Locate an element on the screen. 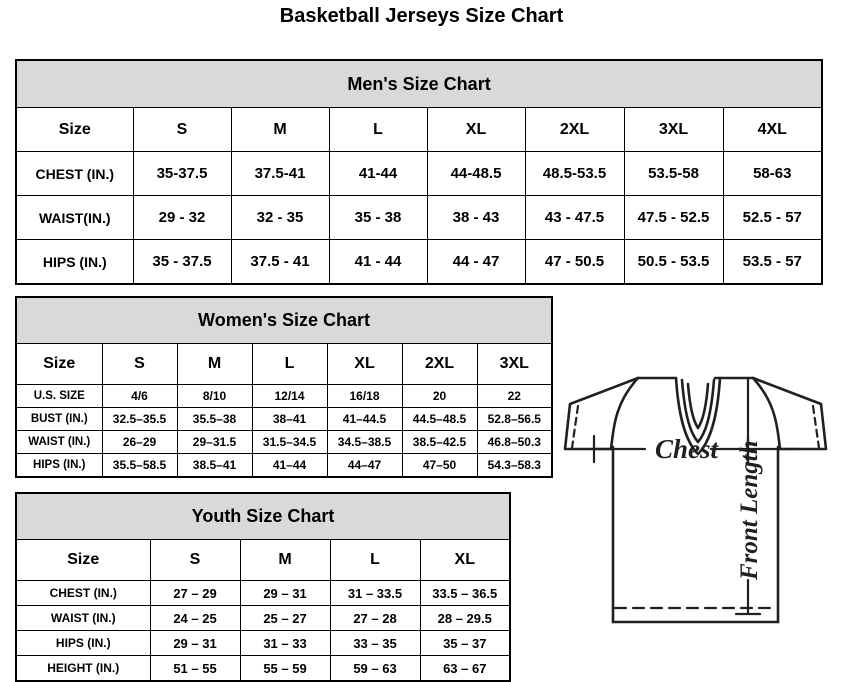  jersey-right-sleeve-outline is located at coordinates (789, 413).